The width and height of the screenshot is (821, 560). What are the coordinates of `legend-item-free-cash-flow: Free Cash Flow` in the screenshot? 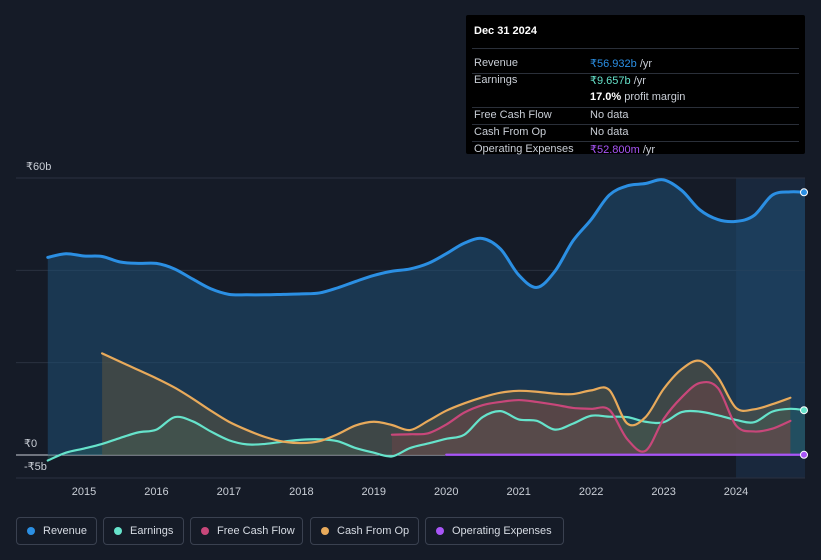 It's located at (246, 531).